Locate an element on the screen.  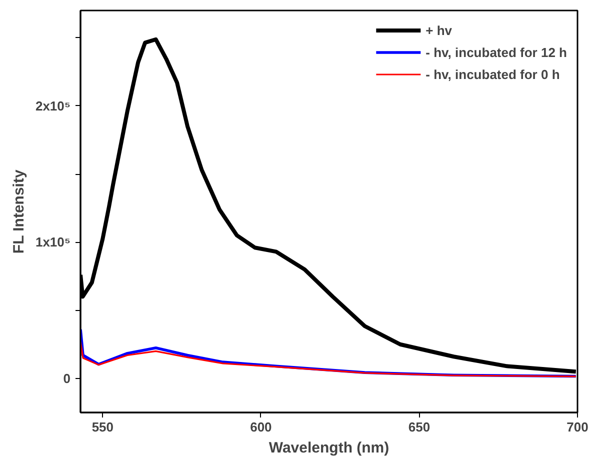
legend-label: - hv, incubated for 0 h is located at coordinates (493, 74).